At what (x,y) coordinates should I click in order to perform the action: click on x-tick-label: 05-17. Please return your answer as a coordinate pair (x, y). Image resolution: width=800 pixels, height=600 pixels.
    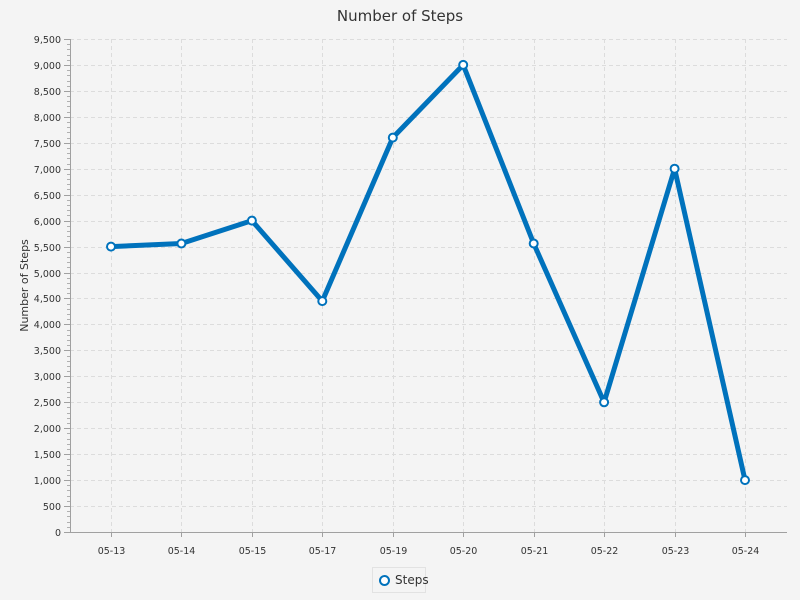
    Looking at the image, I should click on (323, 551).